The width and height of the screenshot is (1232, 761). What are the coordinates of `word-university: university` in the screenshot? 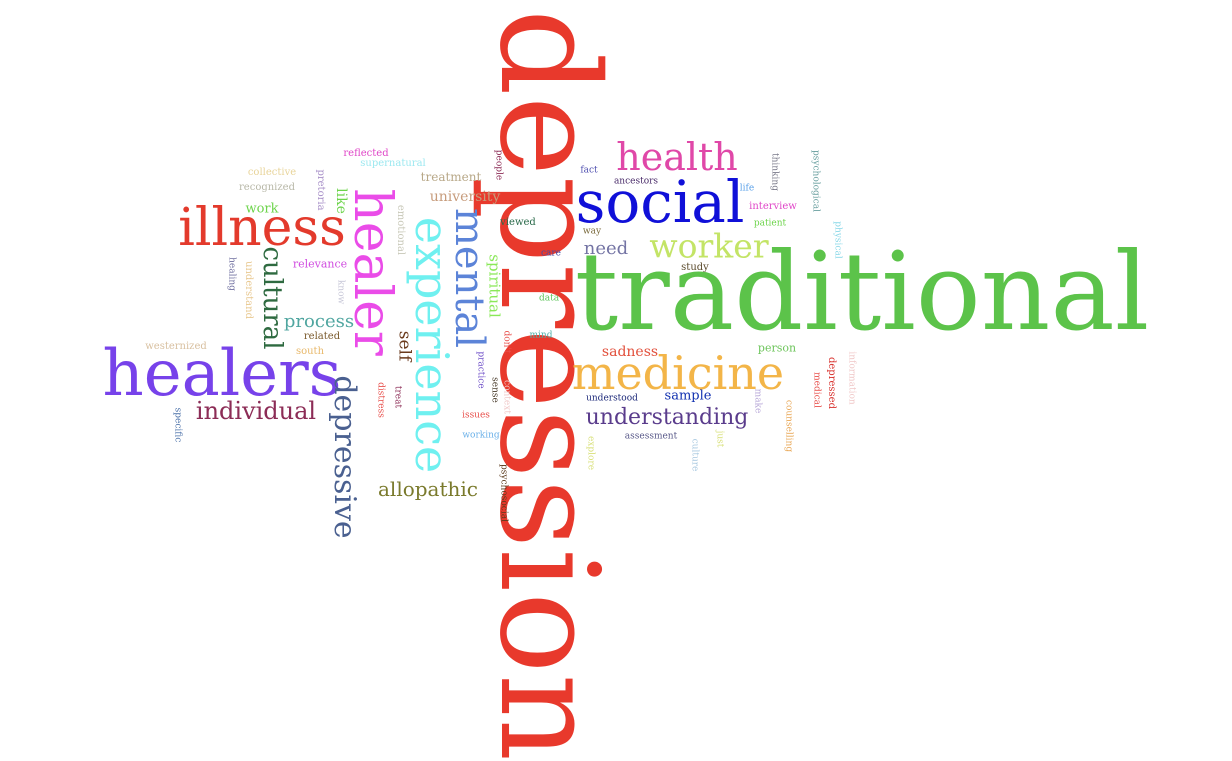 It's located at (465, 197).